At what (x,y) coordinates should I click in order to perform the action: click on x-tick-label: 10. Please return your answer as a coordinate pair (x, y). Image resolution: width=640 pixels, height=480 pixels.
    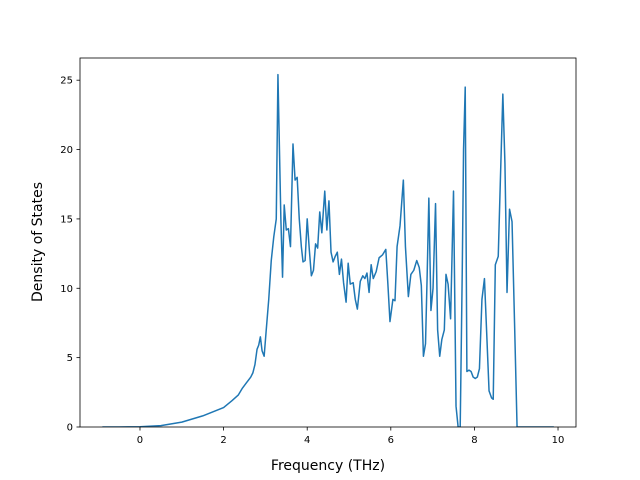
    Looking at the image, I should click on (558, 440).